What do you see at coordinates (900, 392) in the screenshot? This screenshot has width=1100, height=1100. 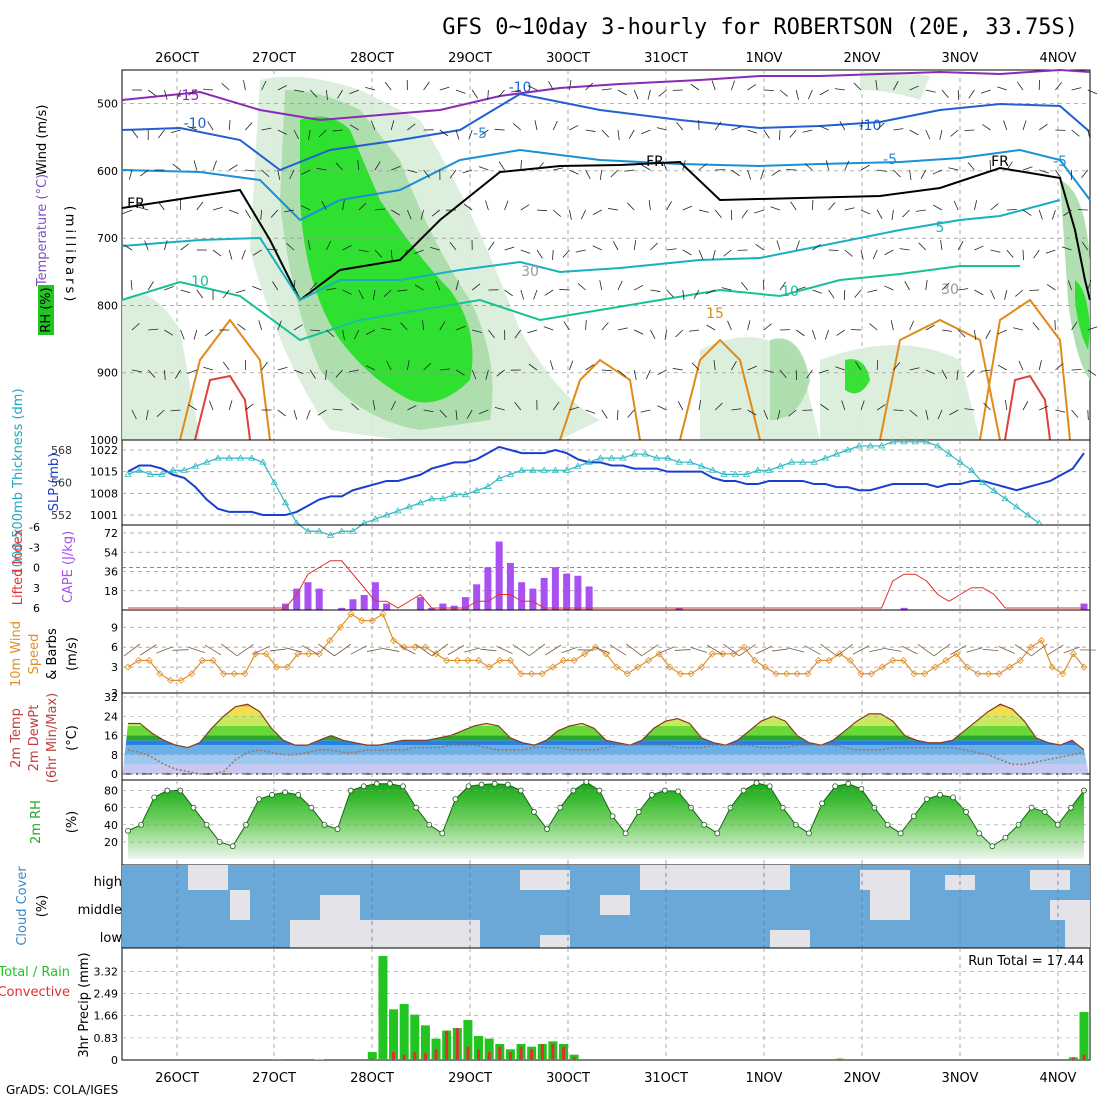 I see `rh-shading-region` at bounding box center [900, 392].